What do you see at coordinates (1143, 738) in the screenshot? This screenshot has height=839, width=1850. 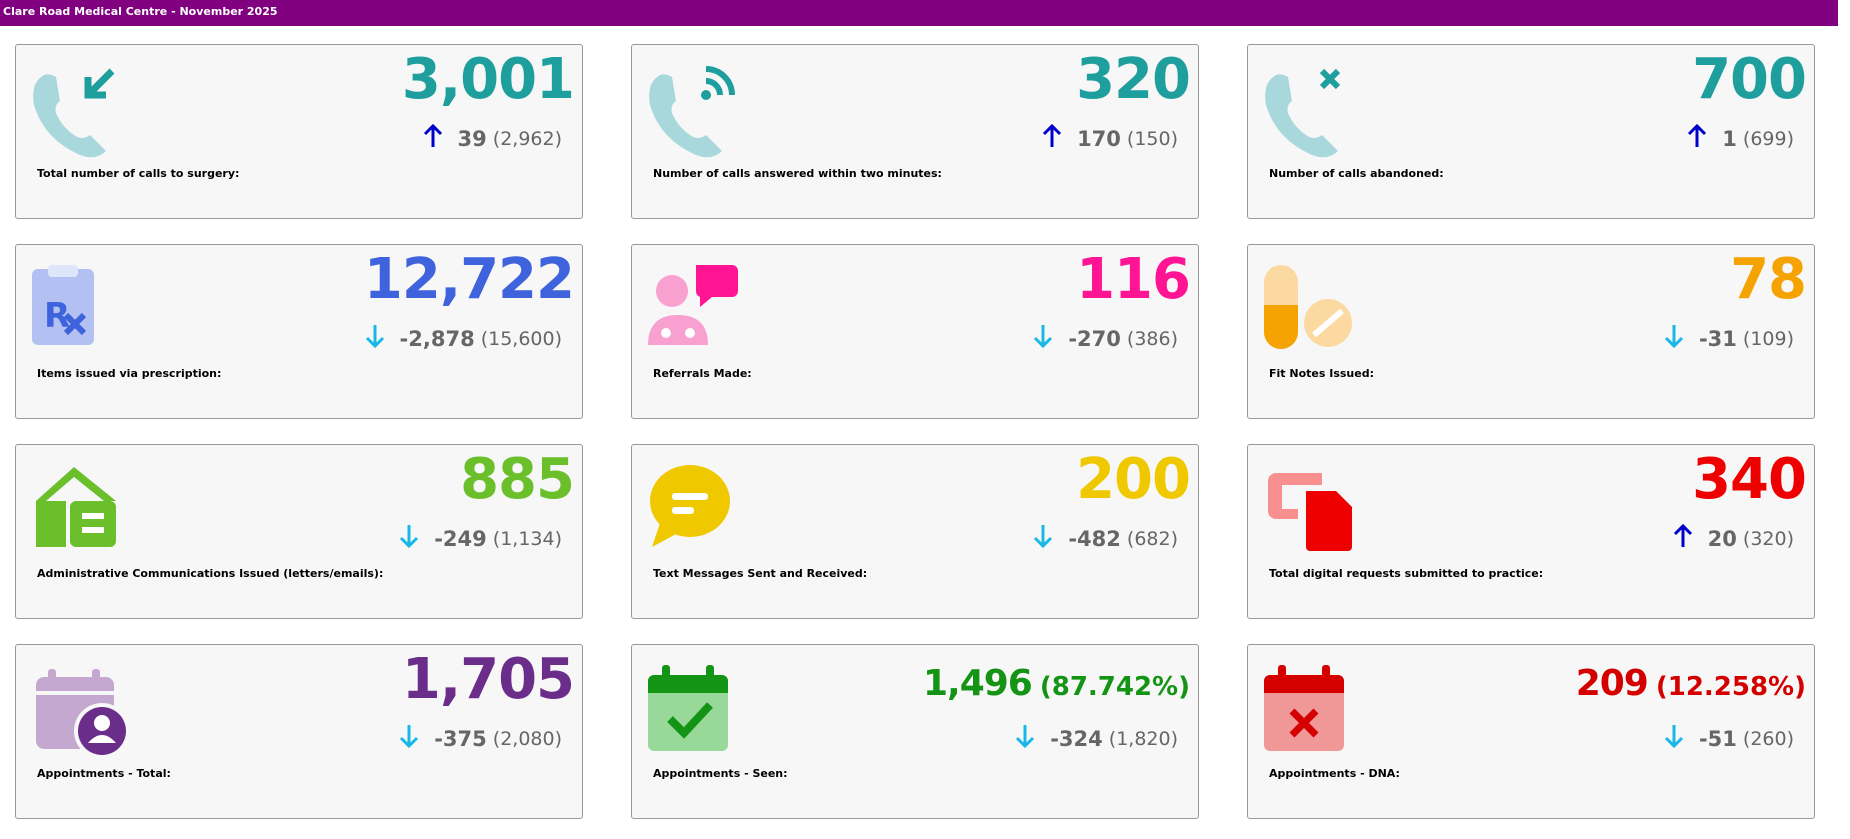 I see `previous-value: (1,820)` at bounding box center [1143, 738].